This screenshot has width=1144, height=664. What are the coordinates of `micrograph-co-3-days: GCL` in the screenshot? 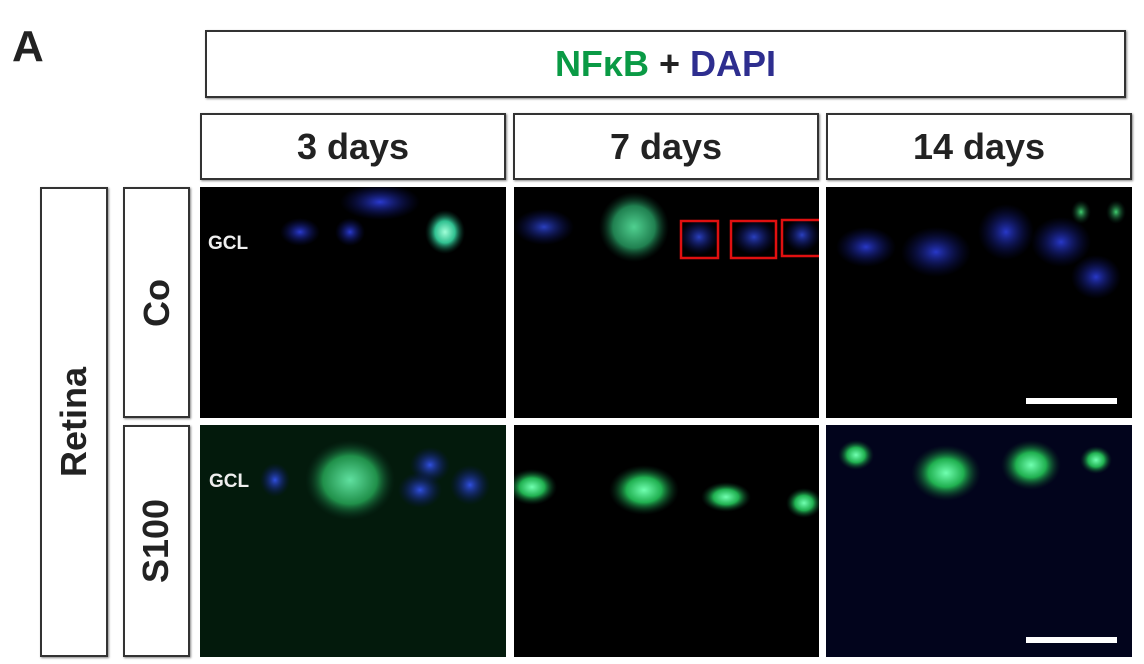 It's located at (353, 302).